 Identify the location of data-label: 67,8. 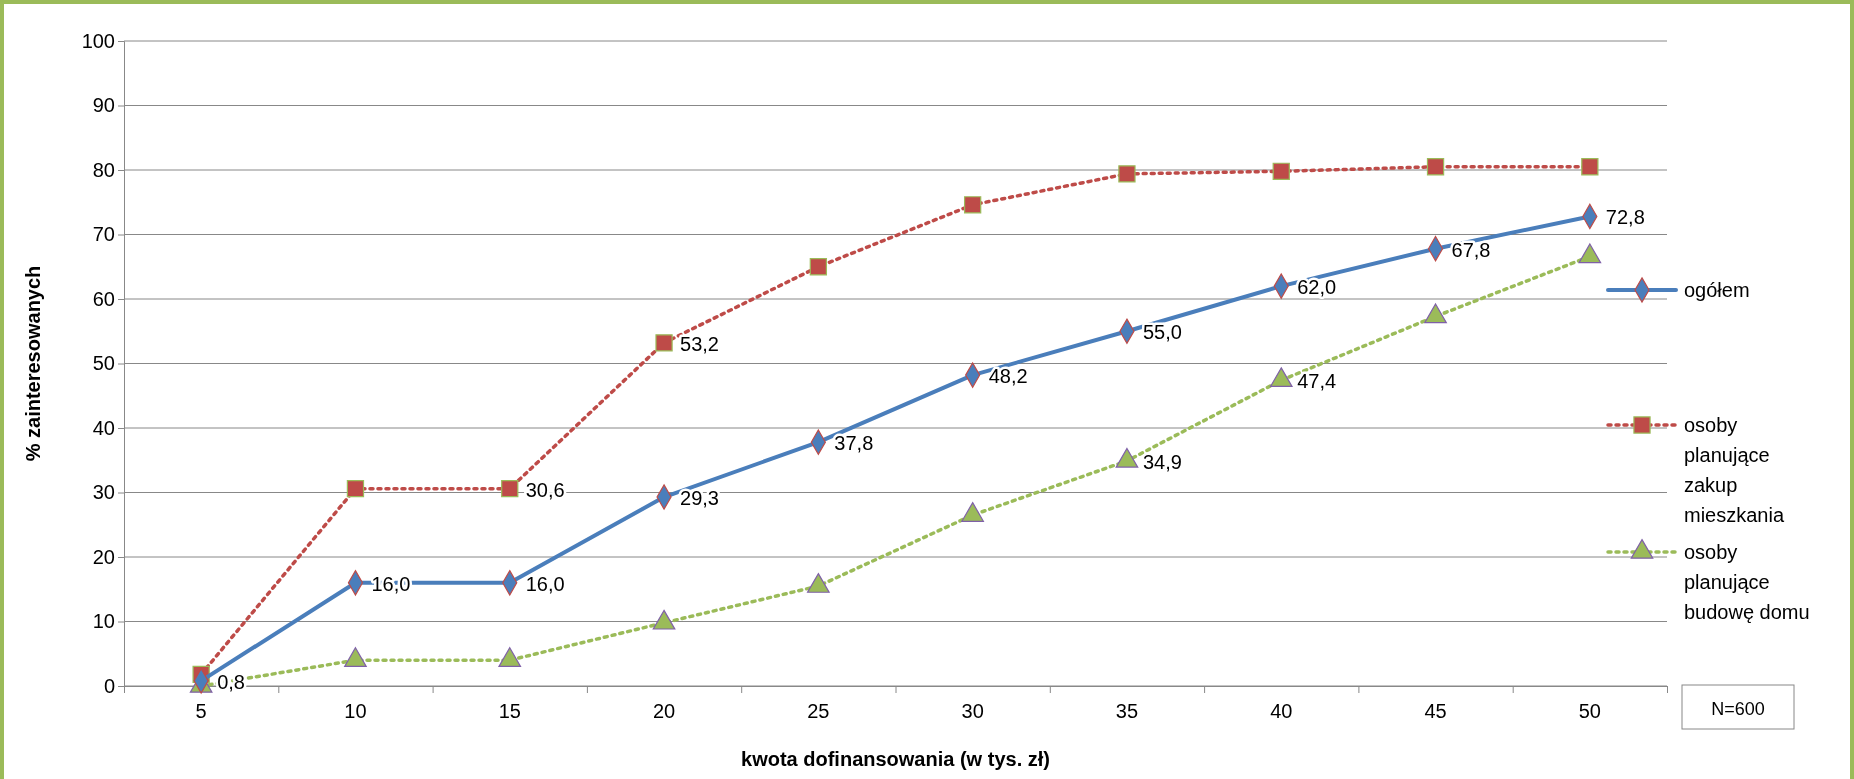
(1471, 249).